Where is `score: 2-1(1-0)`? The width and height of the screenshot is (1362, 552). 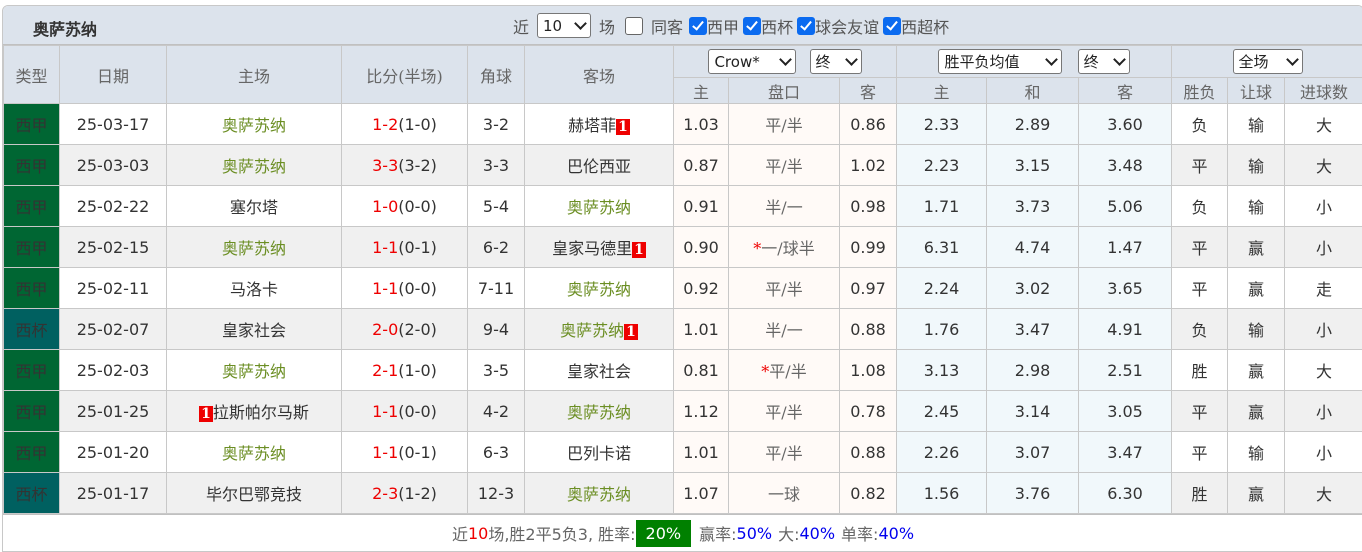
score: 2-1(1-0) is located at coordinates (405, 370).